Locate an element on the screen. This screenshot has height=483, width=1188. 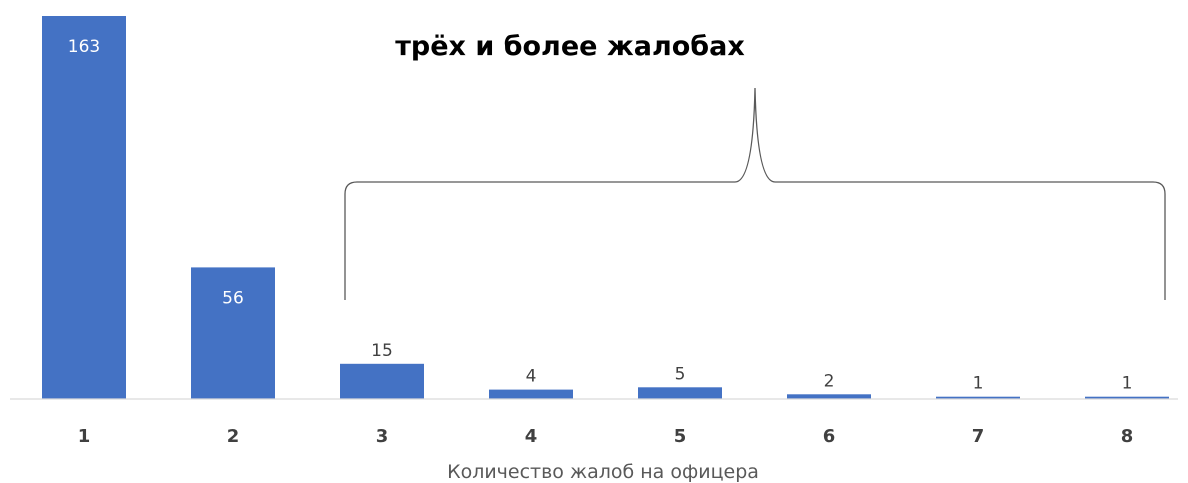
data-label-6: 2 is located at coordinates (829, 381).